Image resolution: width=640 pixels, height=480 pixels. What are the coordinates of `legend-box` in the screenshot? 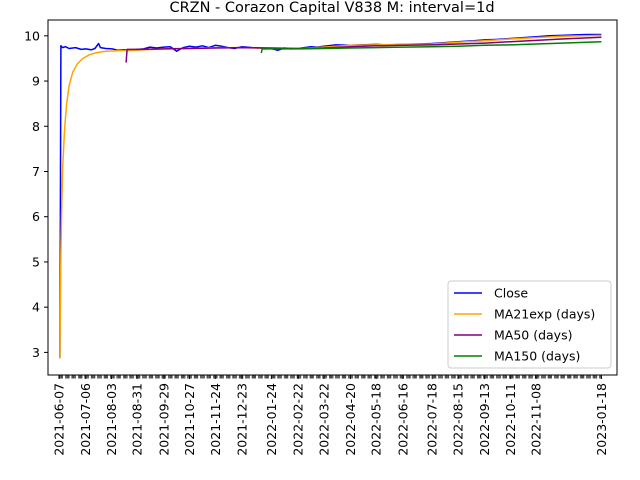 It's located at (529, 324).